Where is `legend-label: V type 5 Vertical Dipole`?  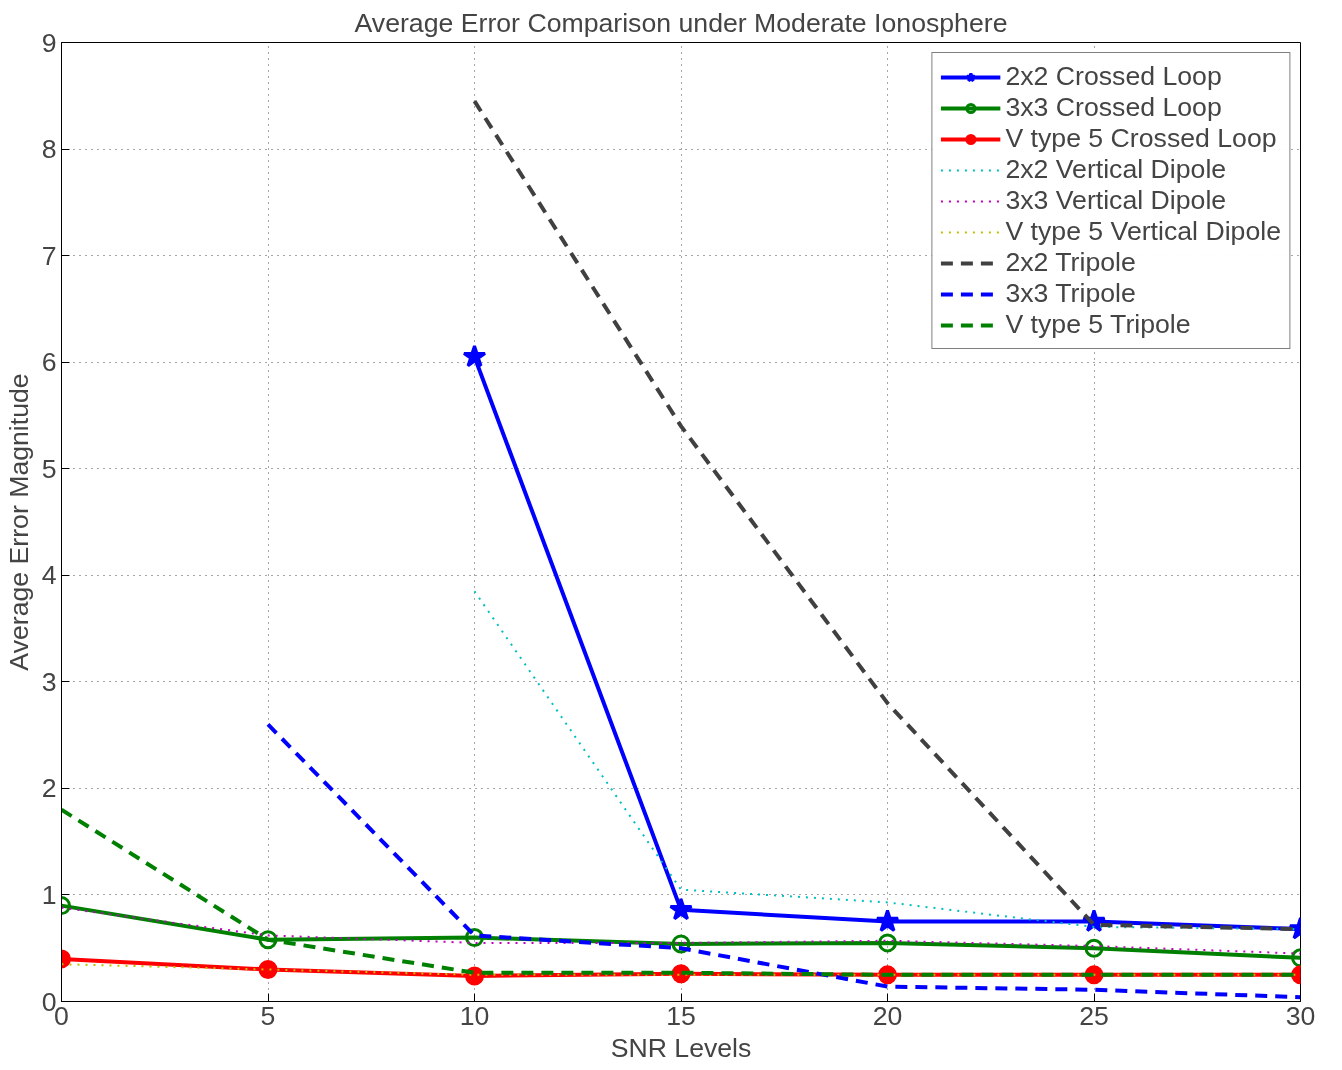 legend-label: V type 5 Vertical Dipole is located at coordinates (1143, 231).